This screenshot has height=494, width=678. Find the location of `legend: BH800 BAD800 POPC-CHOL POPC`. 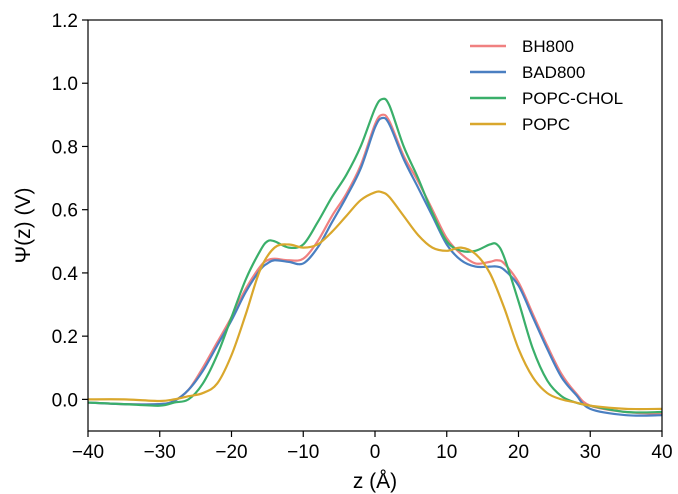

legend: BH800 BAD800 POPC-CHOL POPC is located at coordinates (546, 85).